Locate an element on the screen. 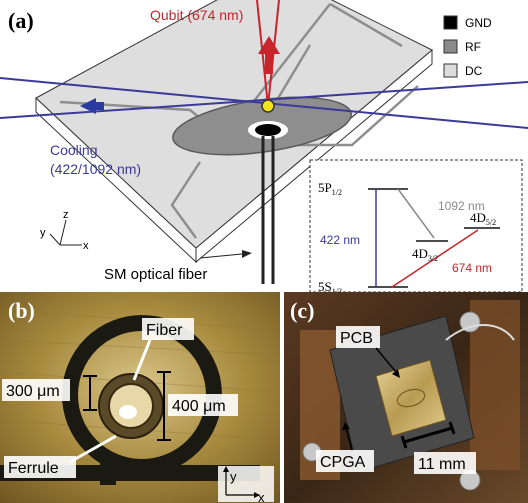 This screenshot has height=503, width=528. ferrule-pointer is located at coordinates (93, 449).